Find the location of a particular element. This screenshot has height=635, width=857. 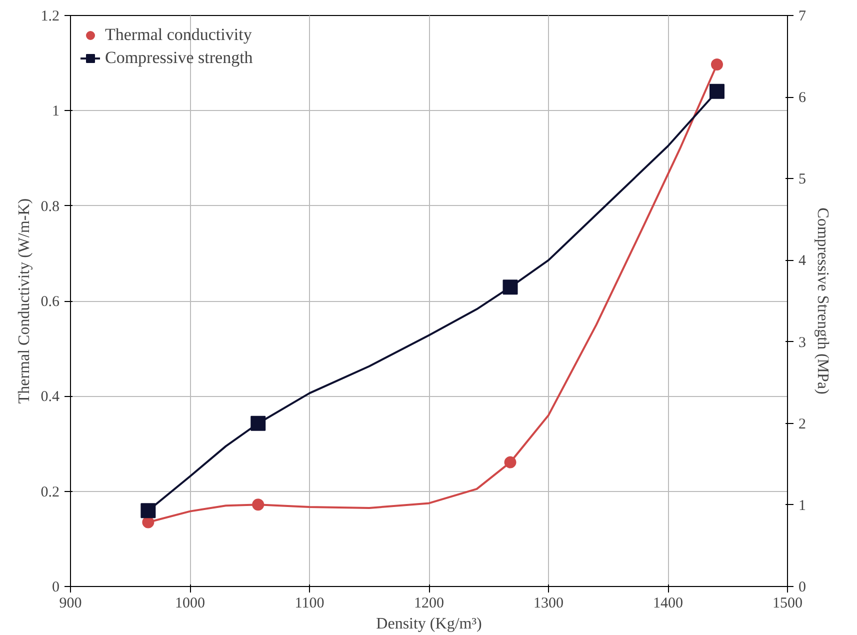

y2-tick-label: 7 is located at coordinates (802, 16).